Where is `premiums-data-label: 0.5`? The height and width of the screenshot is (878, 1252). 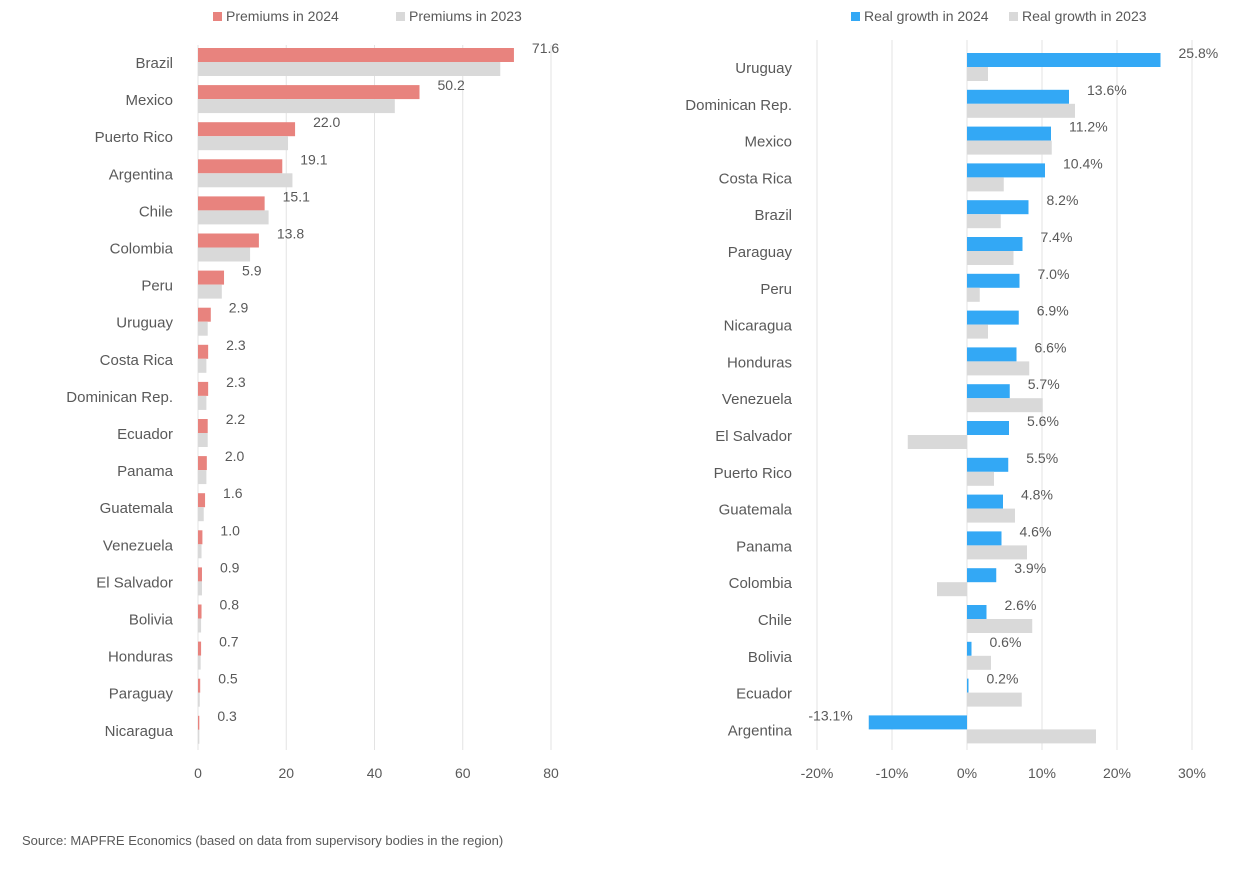 premiums-data-label: 0.5 is located at coordinates (228, 679).